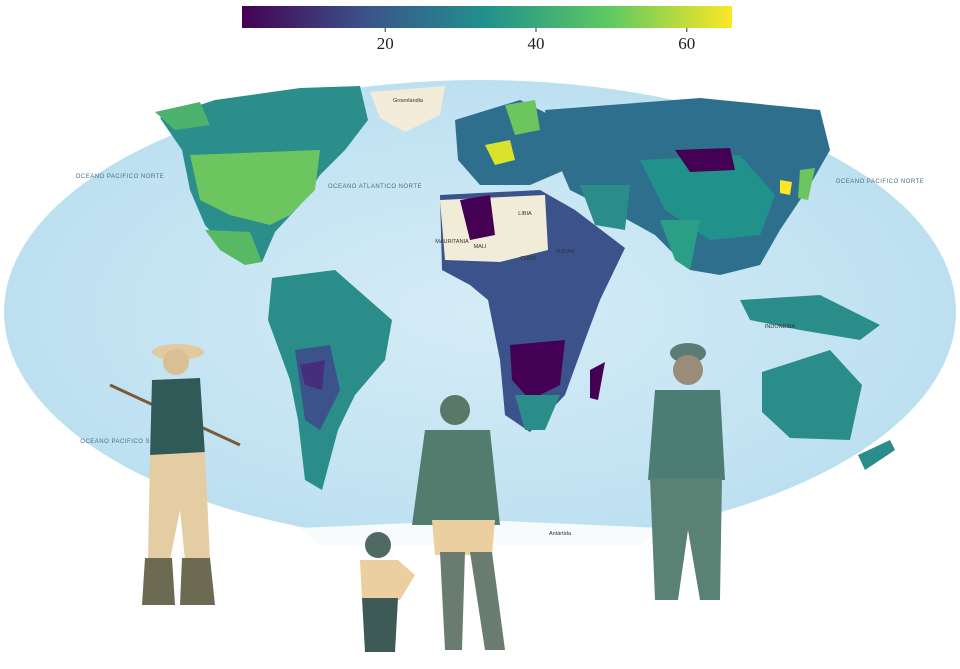 This screenshot has width=960, height=669. What do you see at coordinates (312, 375) in the screenshot?
I see `bolivia` at bounding box center [312, 375].